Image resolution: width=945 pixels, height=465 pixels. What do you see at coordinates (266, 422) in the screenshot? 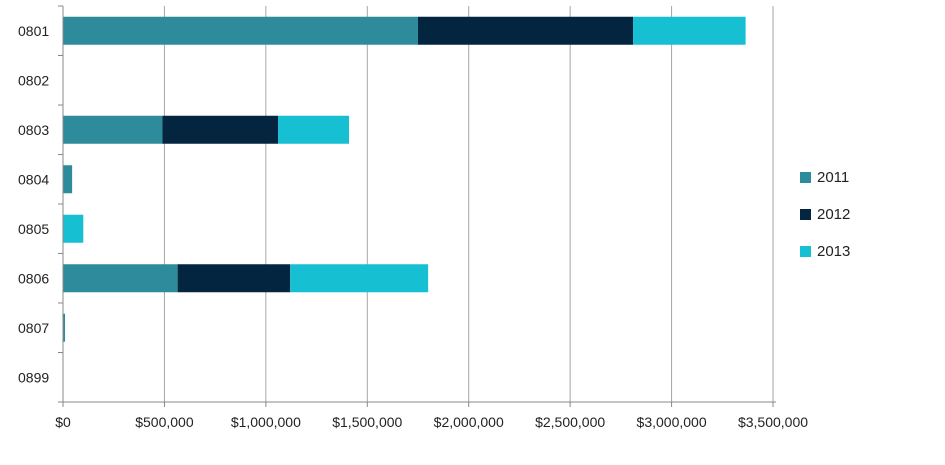
I see `x-tick-label: $1,000,000` at bounding box center [266, 422].